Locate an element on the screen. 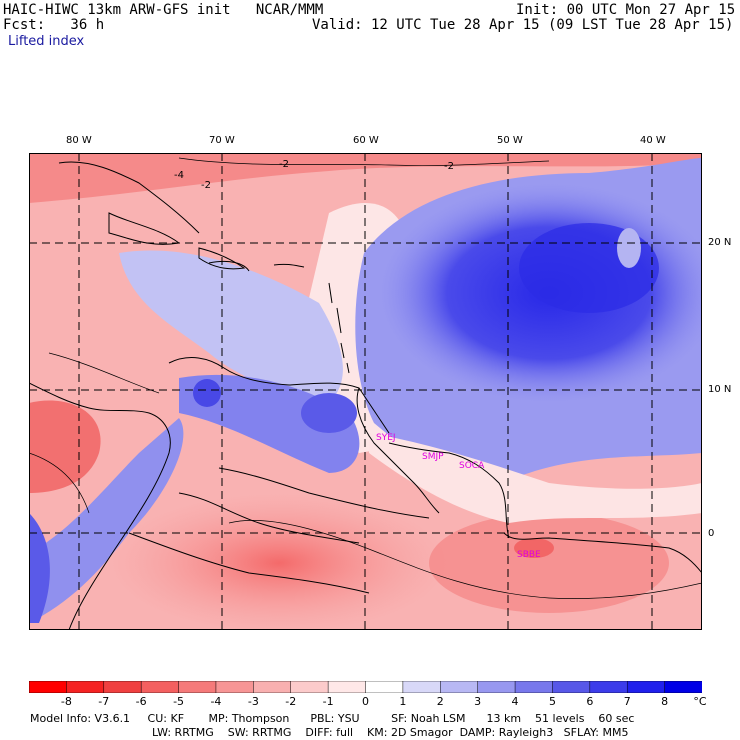  forecast-hour: Fcst: 36 h is located at coordinates (54, 25).